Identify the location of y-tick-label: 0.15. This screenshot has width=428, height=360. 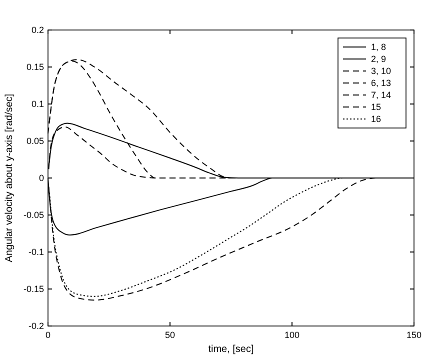
(35, 67).